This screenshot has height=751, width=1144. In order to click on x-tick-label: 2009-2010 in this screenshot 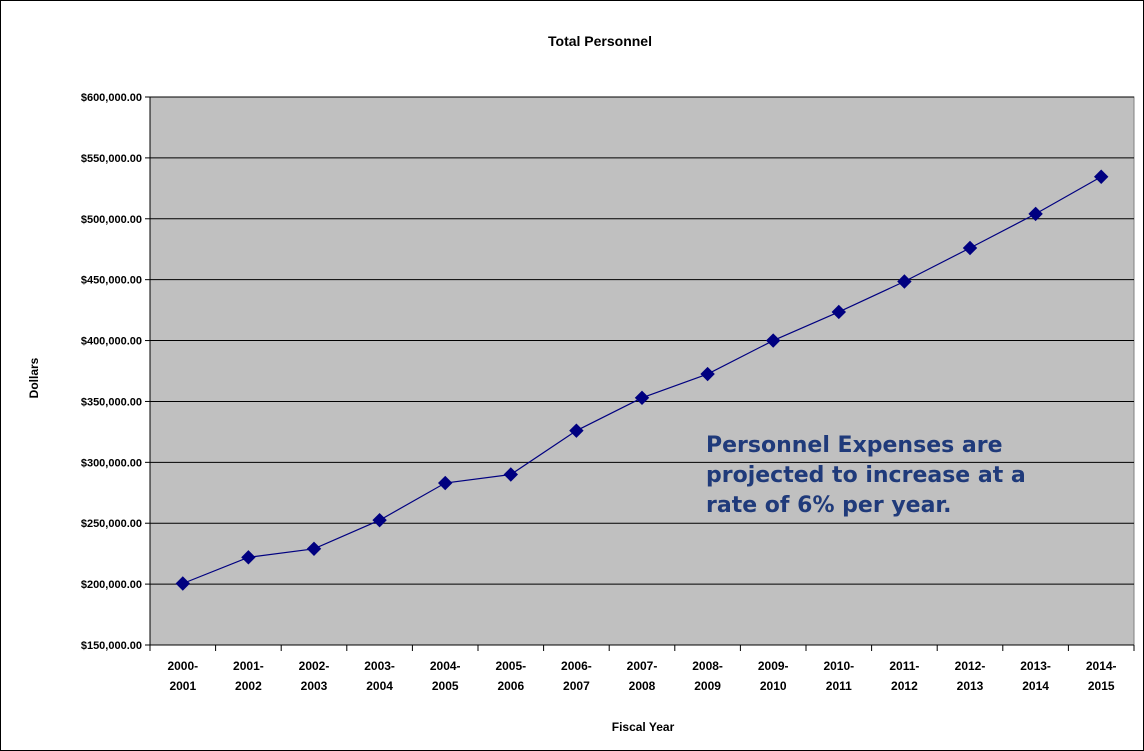, I will do `click(773, 676)`.